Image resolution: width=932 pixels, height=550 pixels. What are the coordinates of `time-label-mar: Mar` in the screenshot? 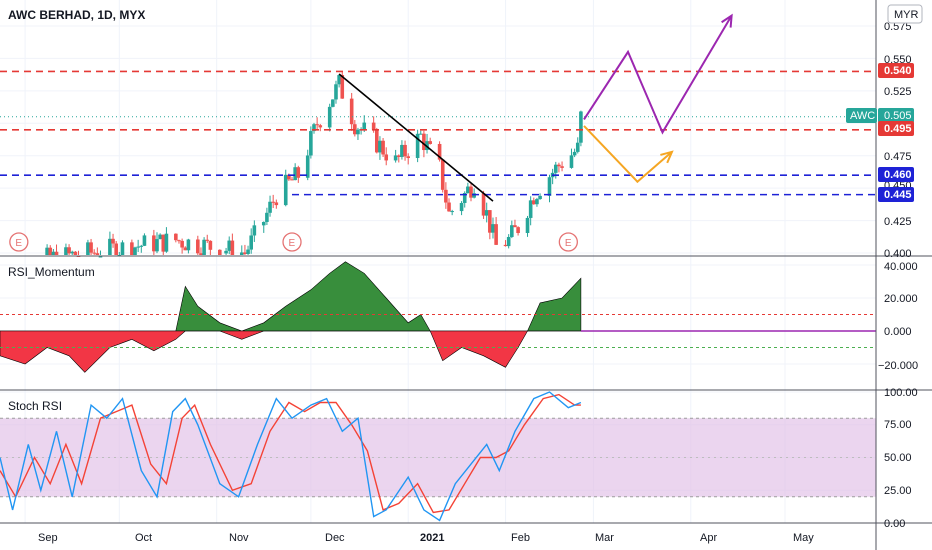 It's located at (604, 538).